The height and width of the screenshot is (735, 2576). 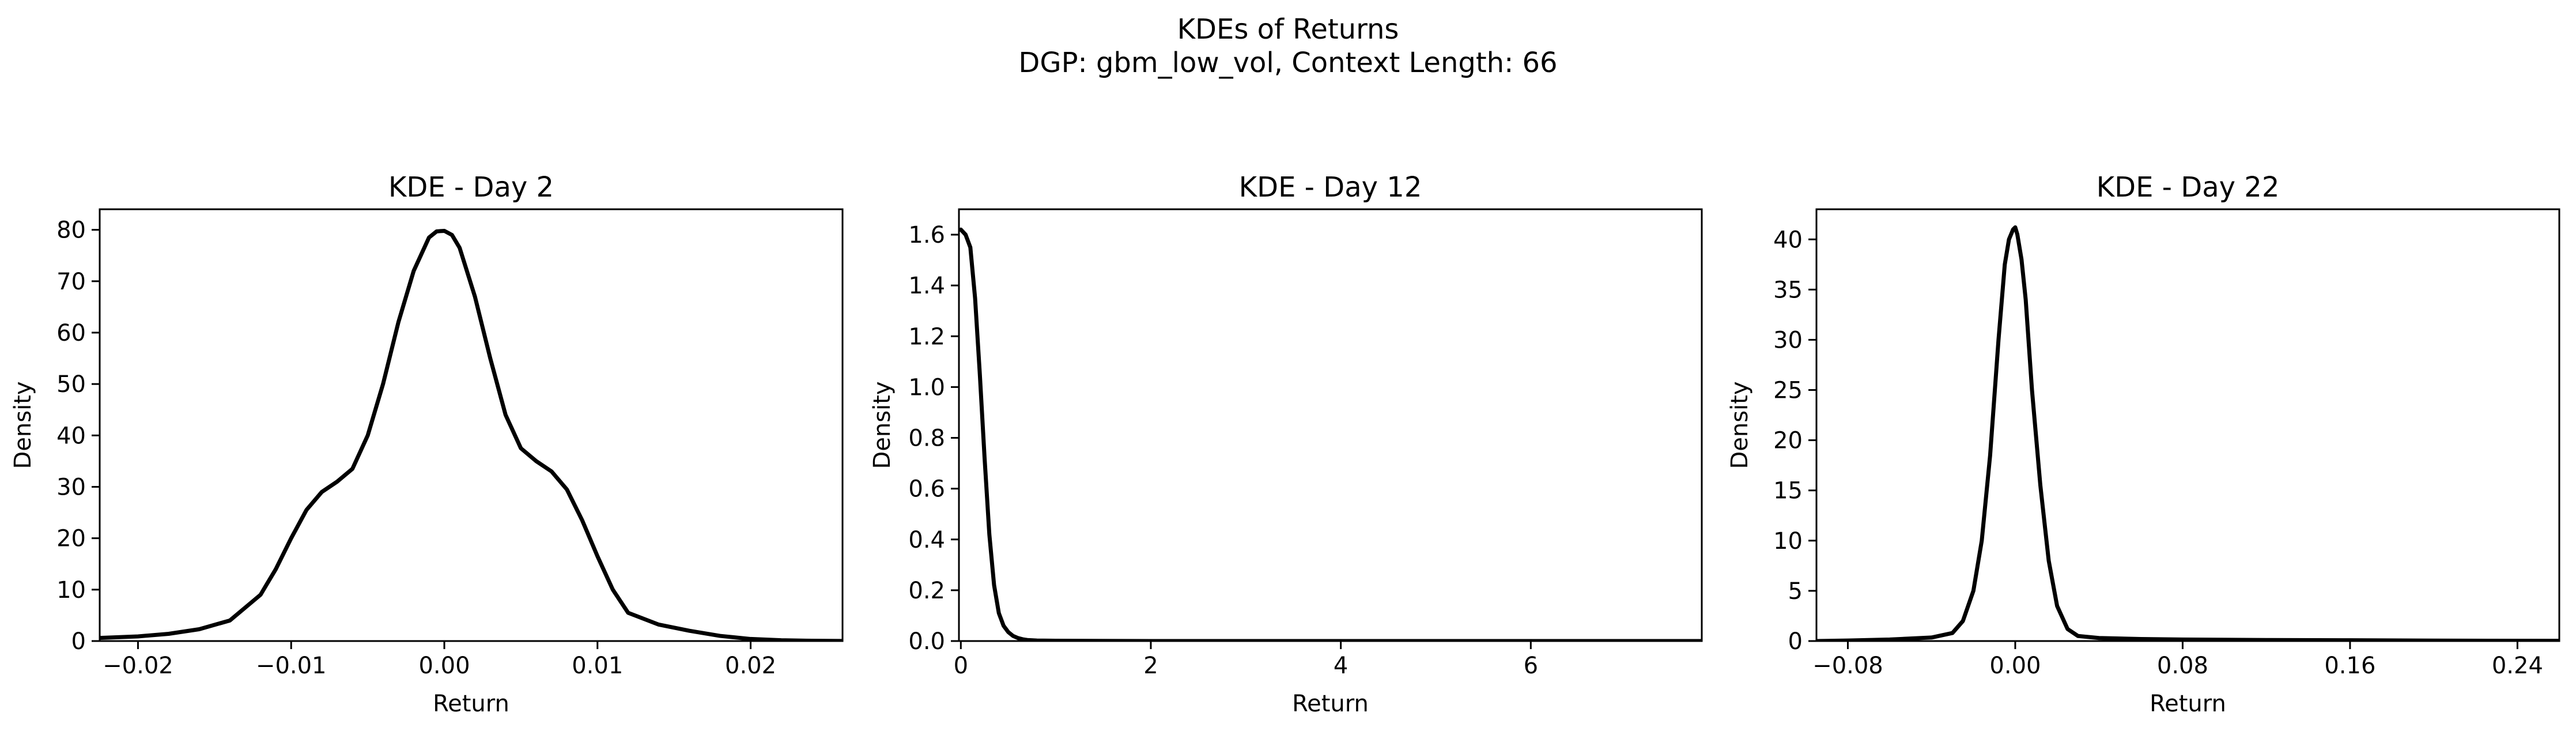 I want to click on y-tick-label: 70, so click(x=71, y=282).